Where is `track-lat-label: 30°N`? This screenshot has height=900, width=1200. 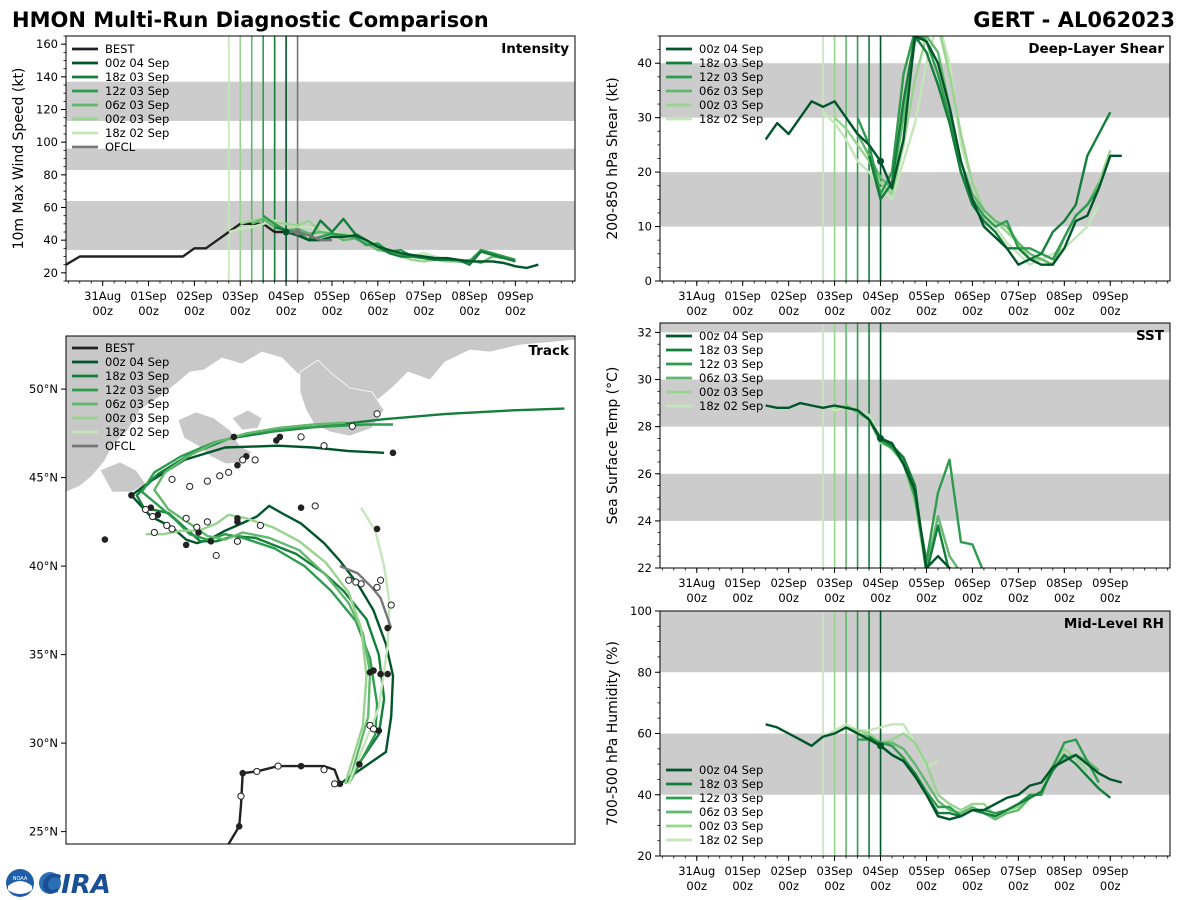 track-lat-label: 30°N is located at coordinates (43, 743).